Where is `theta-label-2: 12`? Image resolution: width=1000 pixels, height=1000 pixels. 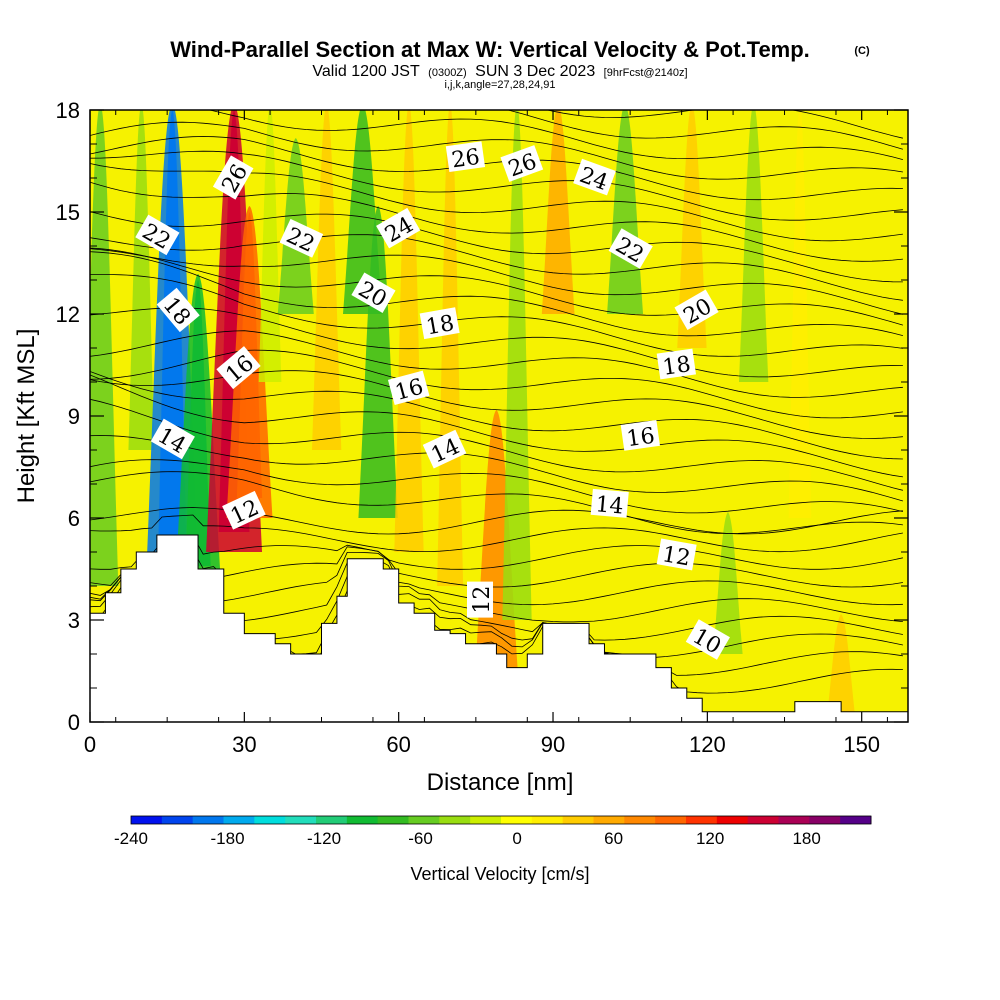
theta-label-2: 12 is located at coordinates (480, 599).